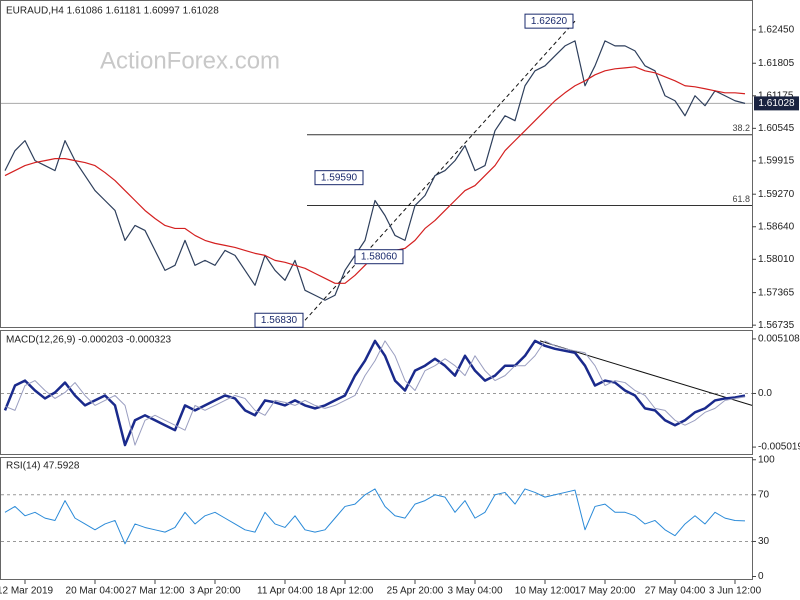 The height and width of the screenshot is (600, 800). I want to click on x-tick-label: 12 Mar 2019, so click(27, 591).